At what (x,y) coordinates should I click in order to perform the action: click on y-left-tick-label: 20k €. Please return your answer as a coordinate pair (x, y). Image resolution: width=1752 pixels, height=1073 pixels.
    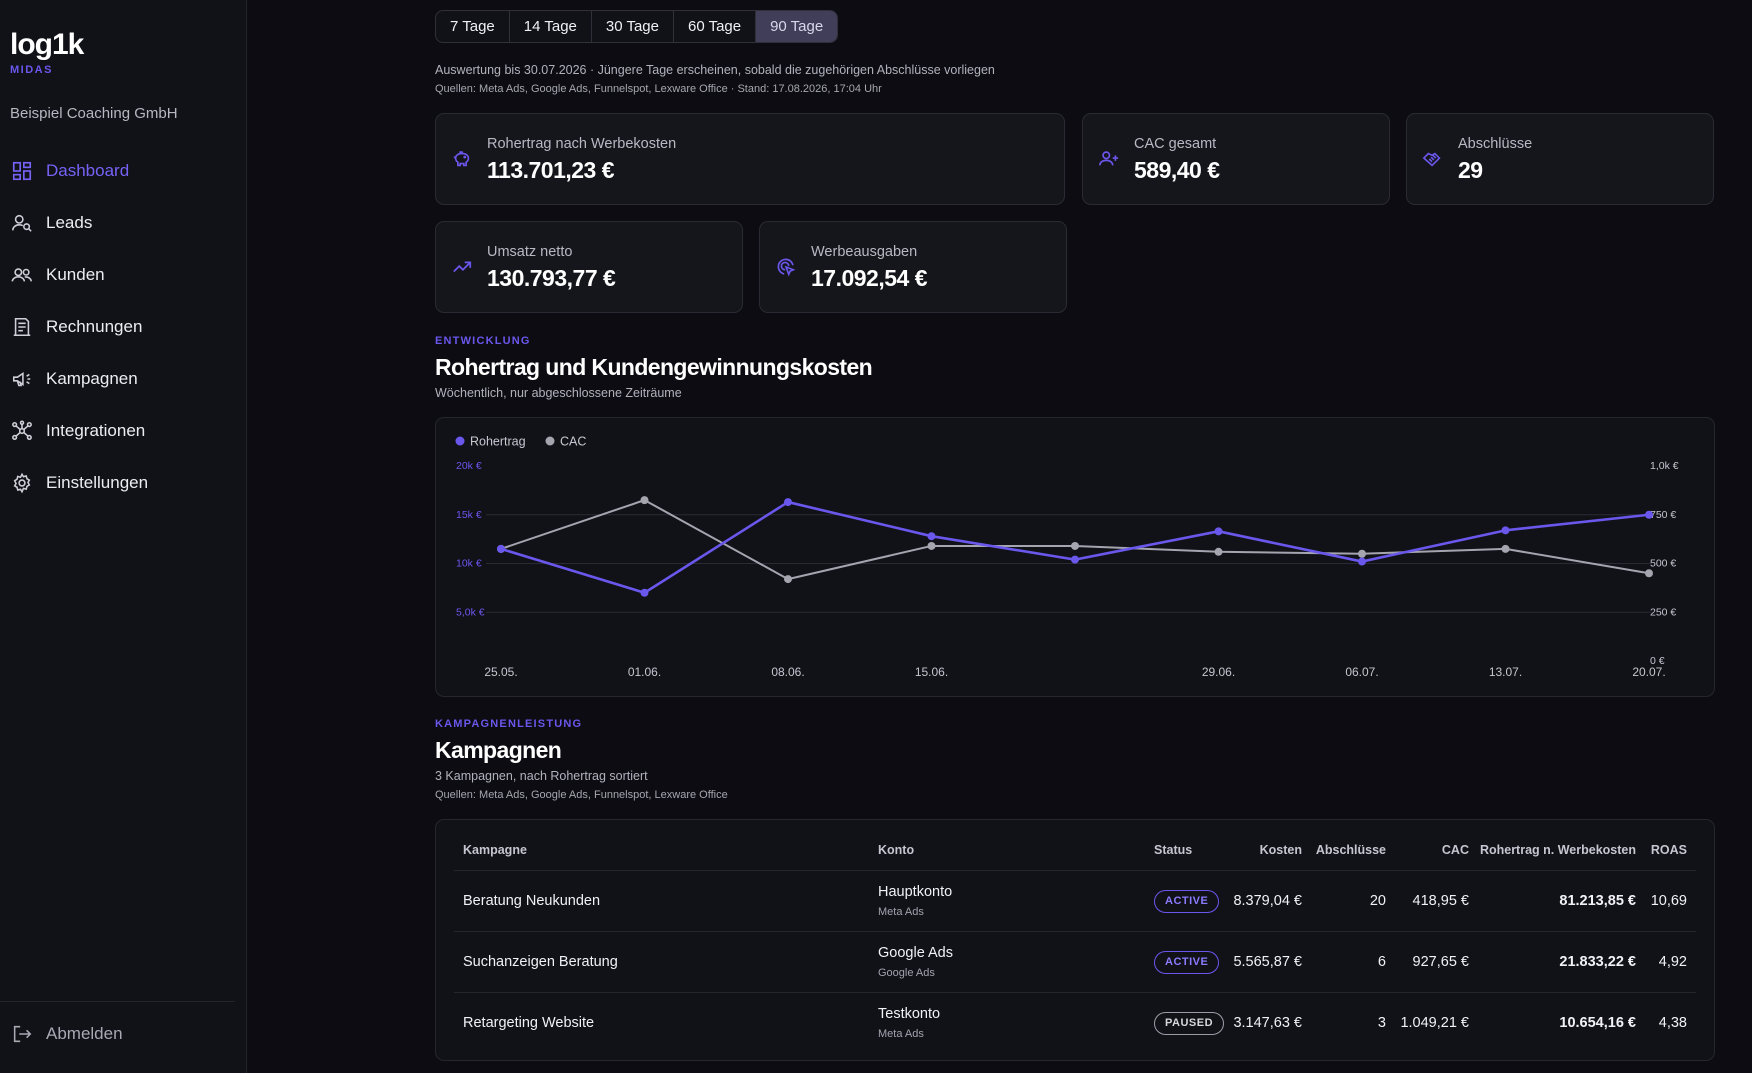
    Looking at the image, I should click on (469, 466).